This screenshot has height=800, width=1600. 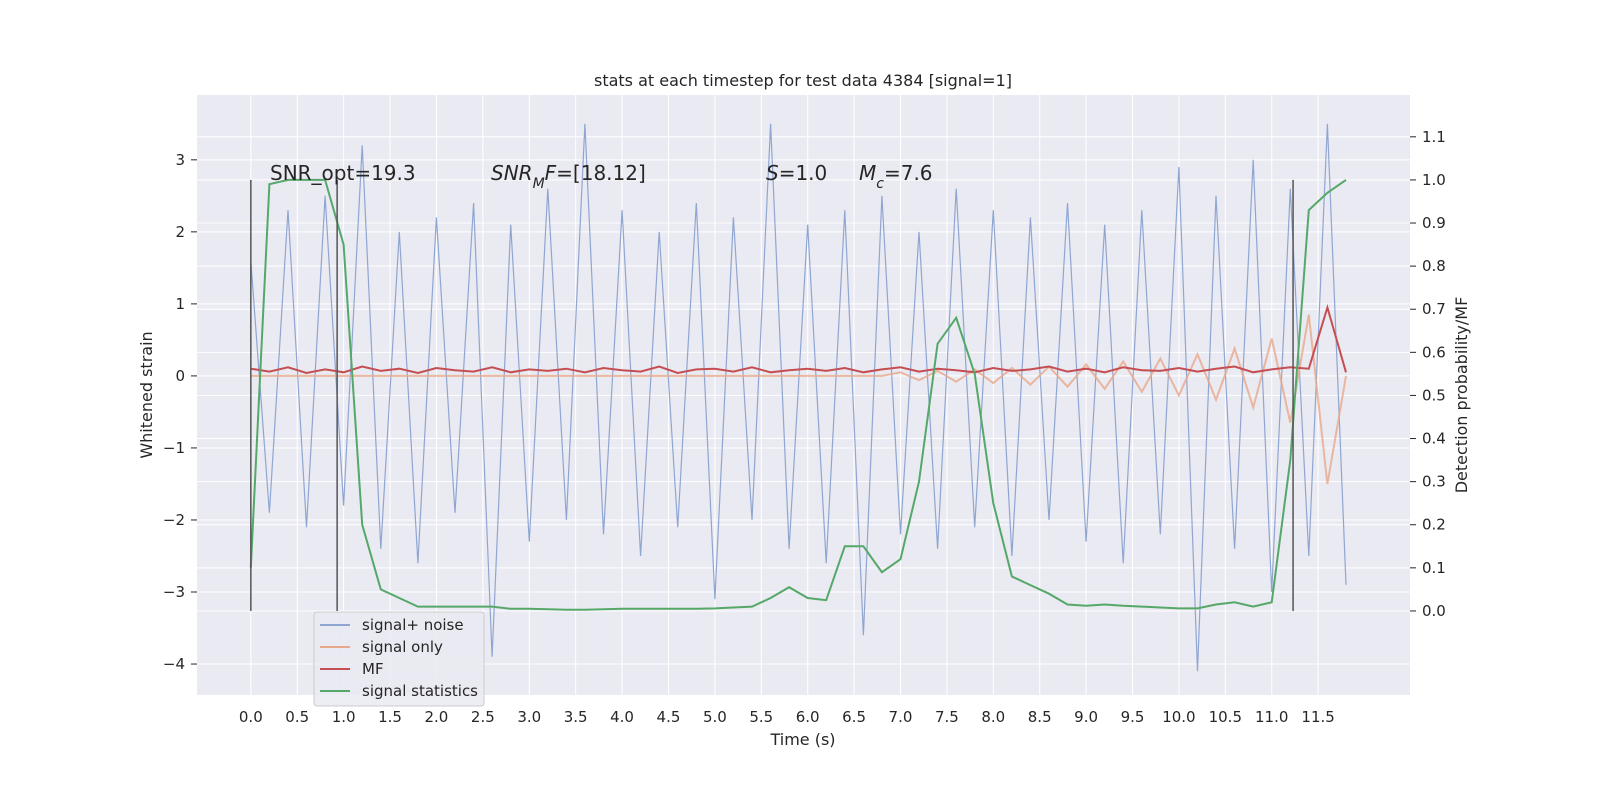 What do you see at coordinates (908, 173) in the screenshot?
I see `annotation-part: =7.6` at bounding box center [908, 173].